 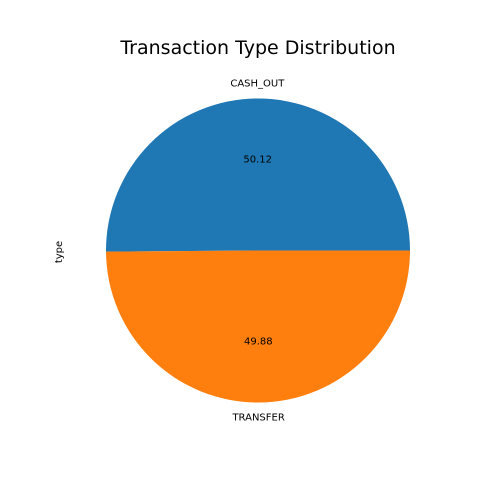 I want to click on pie-labels: CASH_OUT 50.12 TRANSFER 49.88, so click(x=257, y=250).